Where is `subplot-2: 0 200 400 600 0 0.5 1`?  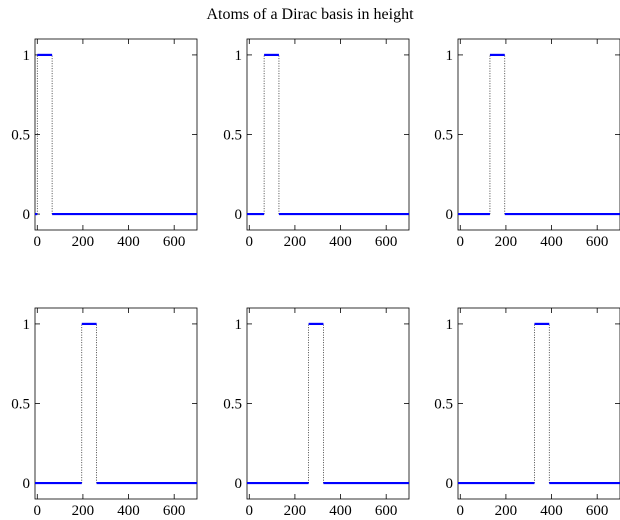 subplot-2: 0 200 400 600 0 0.5 1 is located at coordinates (316, 144).